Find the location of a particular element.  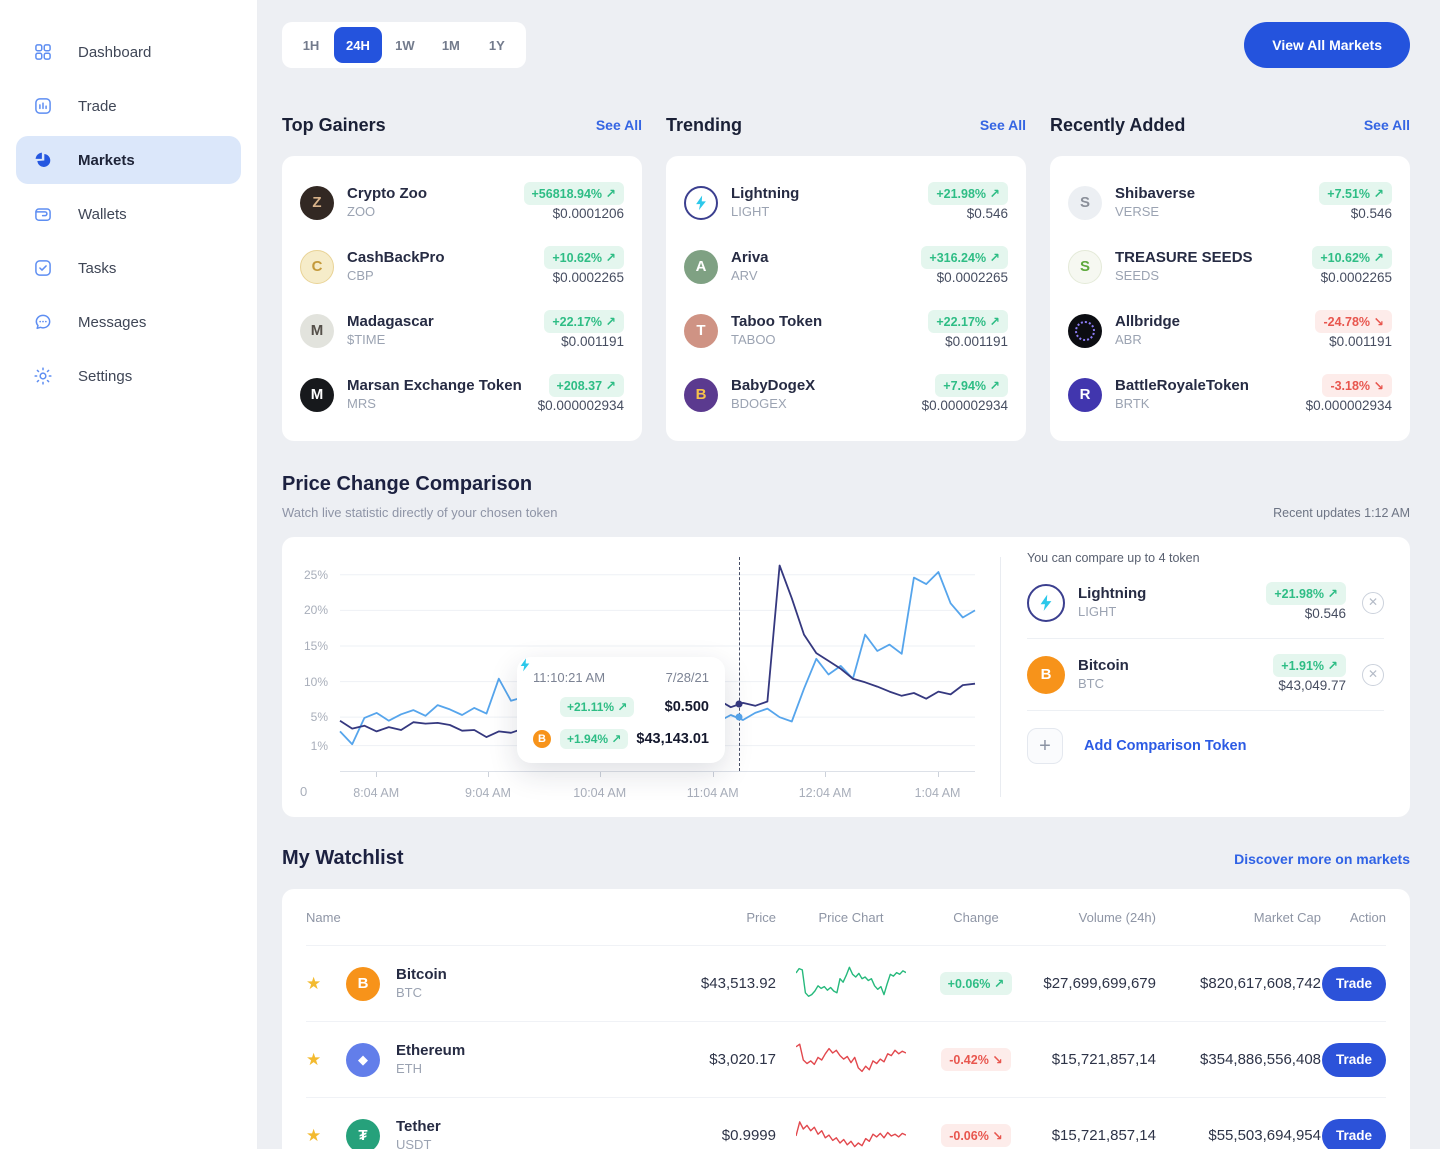

token-row: T Taboo Token TABOO +22.17% ↗ $0.001191 is located at coordinates (846, 330).